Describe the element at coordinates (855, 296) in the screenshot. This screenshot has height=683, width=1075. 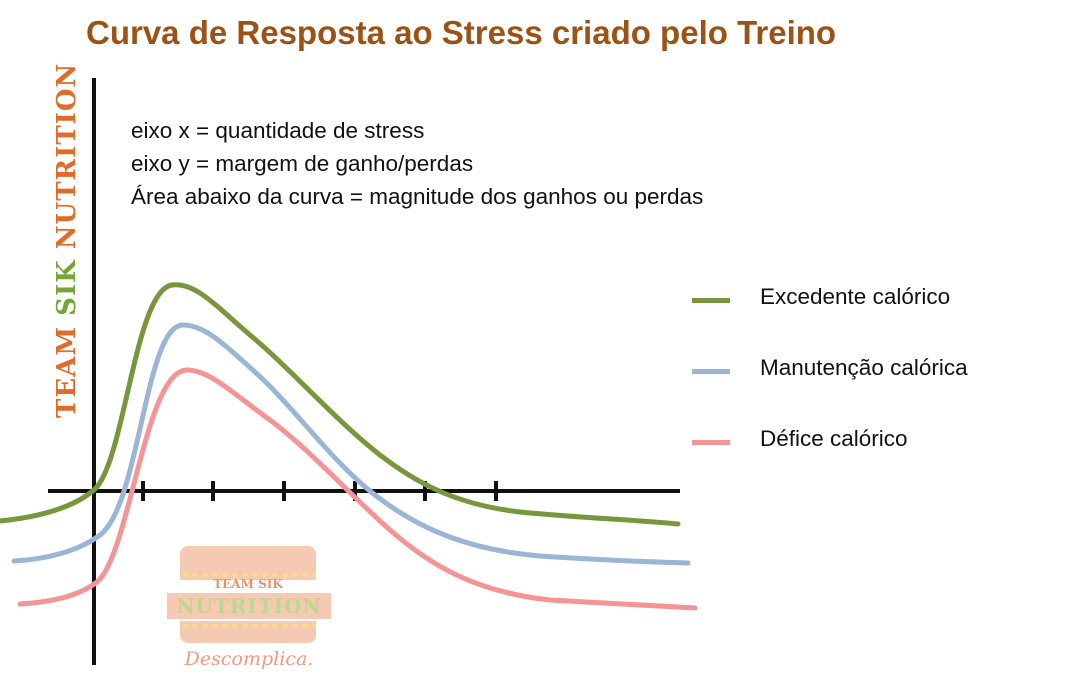
I see `legend-label: Excedente calórico` at that location.